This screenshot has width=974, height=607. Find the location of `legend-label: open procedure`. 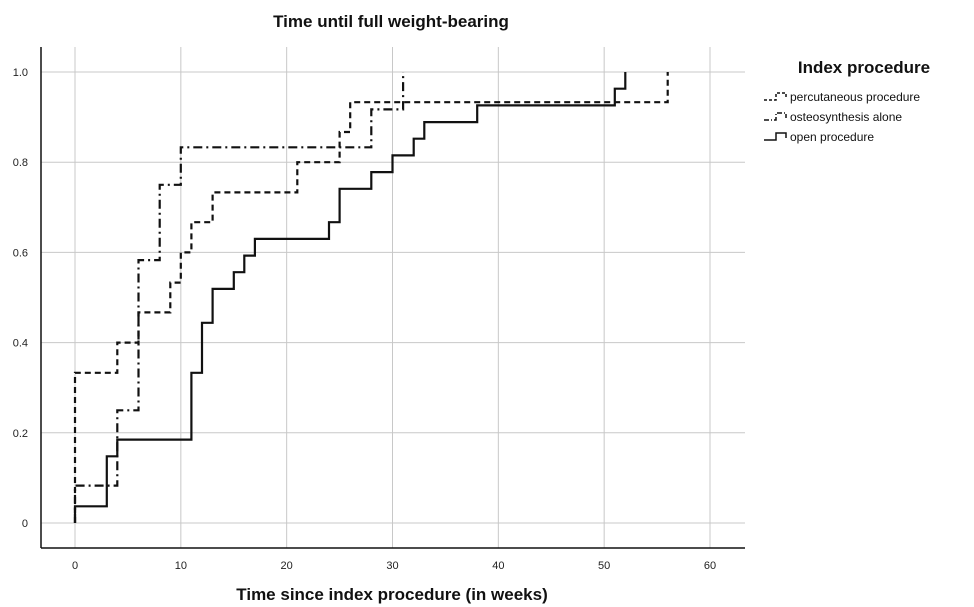

legend-label: open procedure is located at coordinates (832, 137).